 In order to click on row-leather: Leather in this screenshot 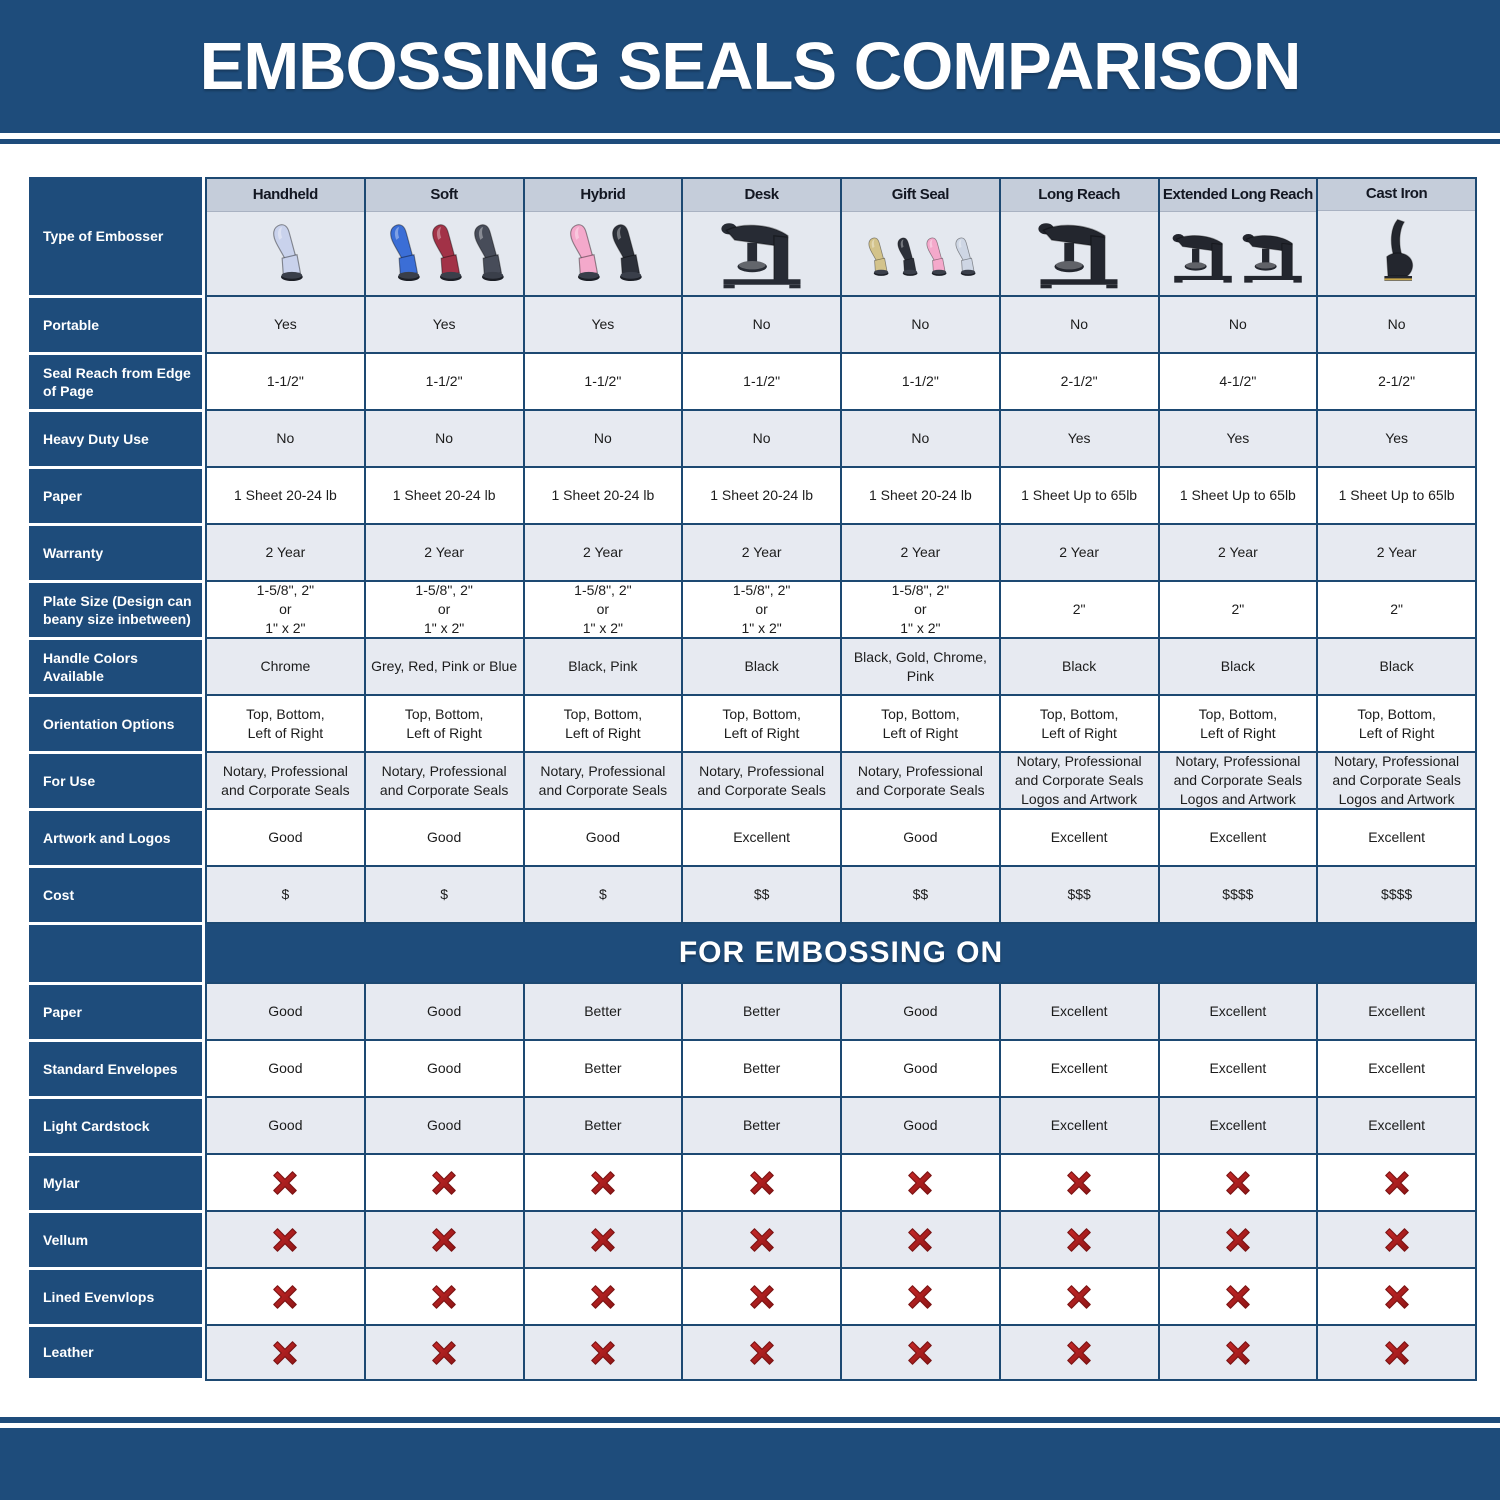, I will do `click(753, 1352)`.